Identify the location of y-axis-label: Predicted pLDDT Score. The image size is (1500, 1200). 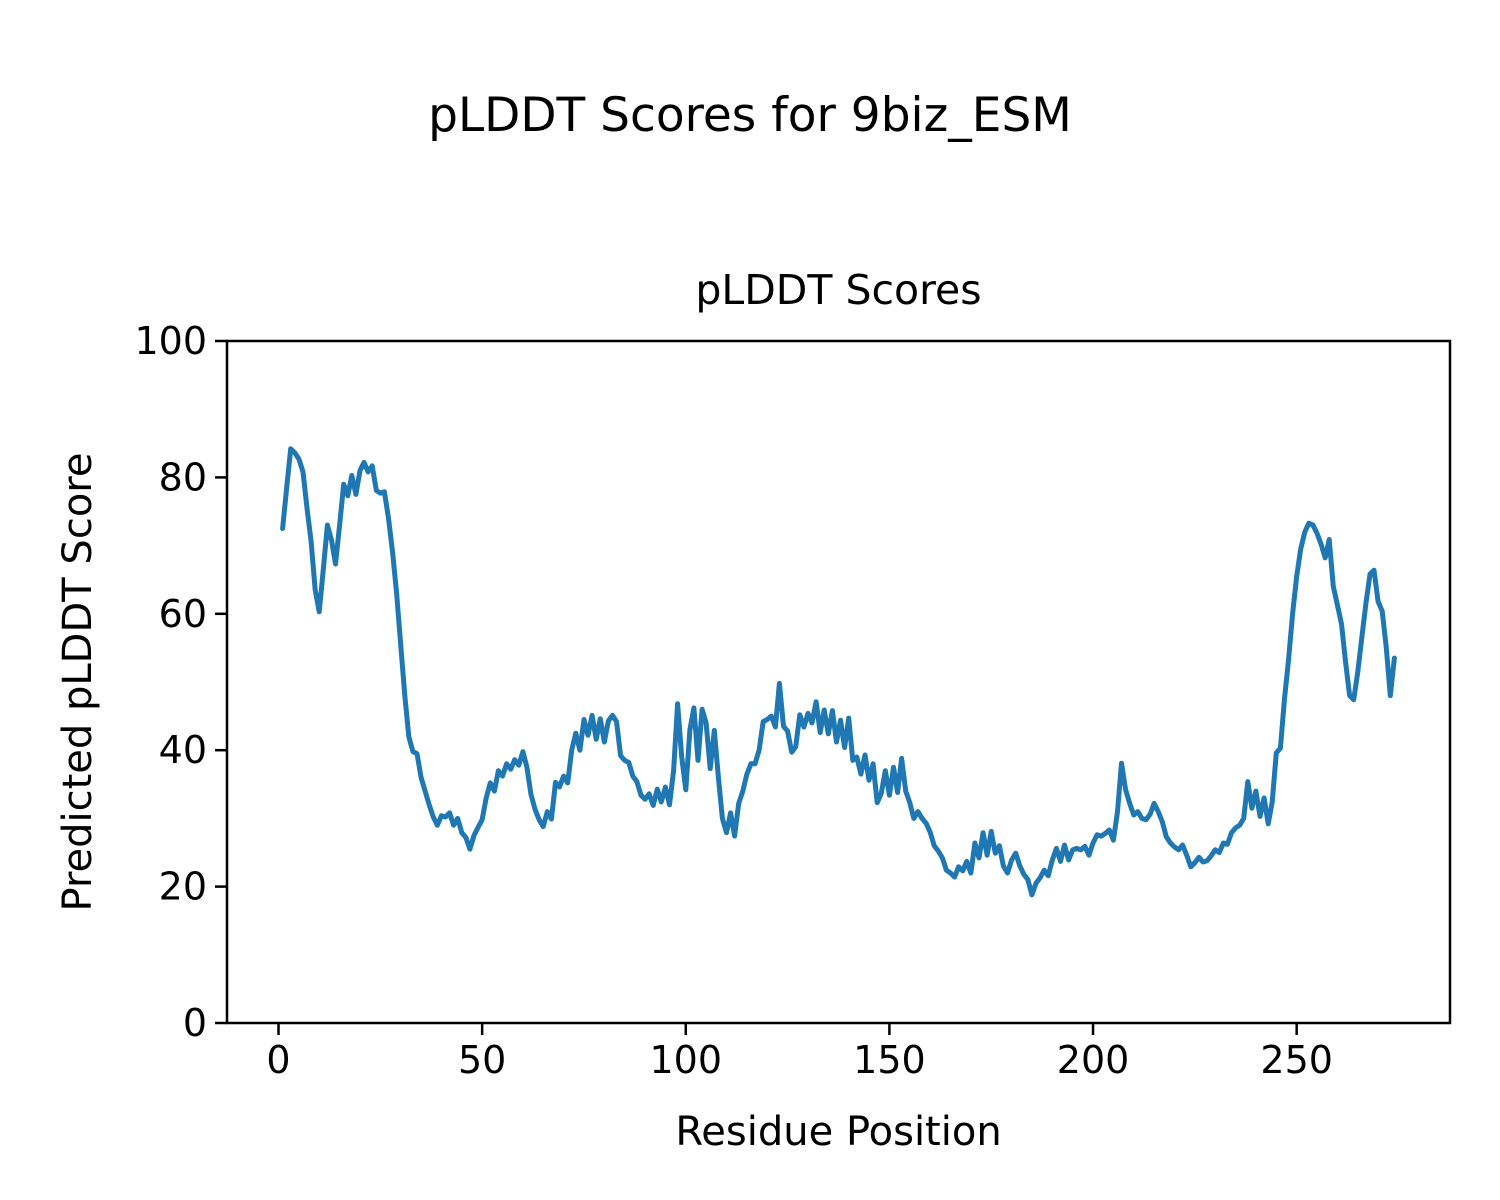
(78, 682).